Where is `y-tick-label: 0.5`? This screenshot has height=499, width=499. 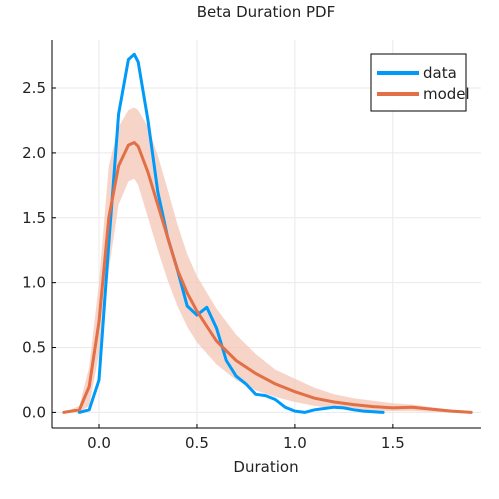
y-tick-label: 0.5 is located at coordinates (34, 348).